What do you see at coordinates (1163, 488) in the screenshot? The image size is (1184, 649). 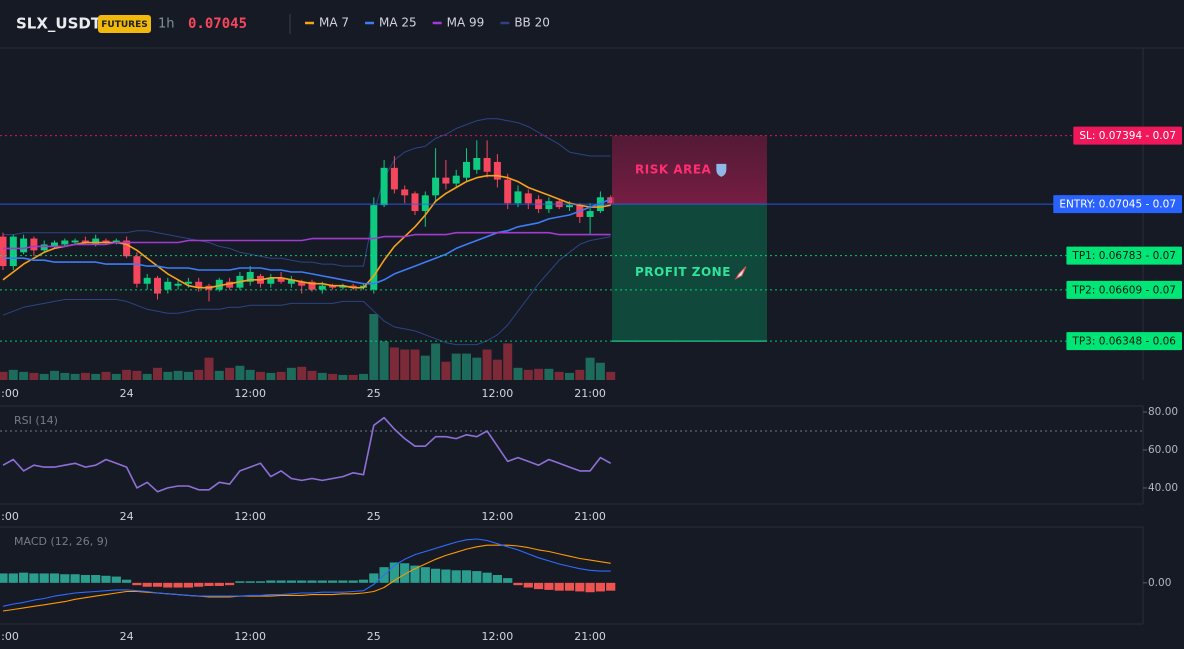 I see `y-tick-label: 40.00` at bounding box center [1163, 488].